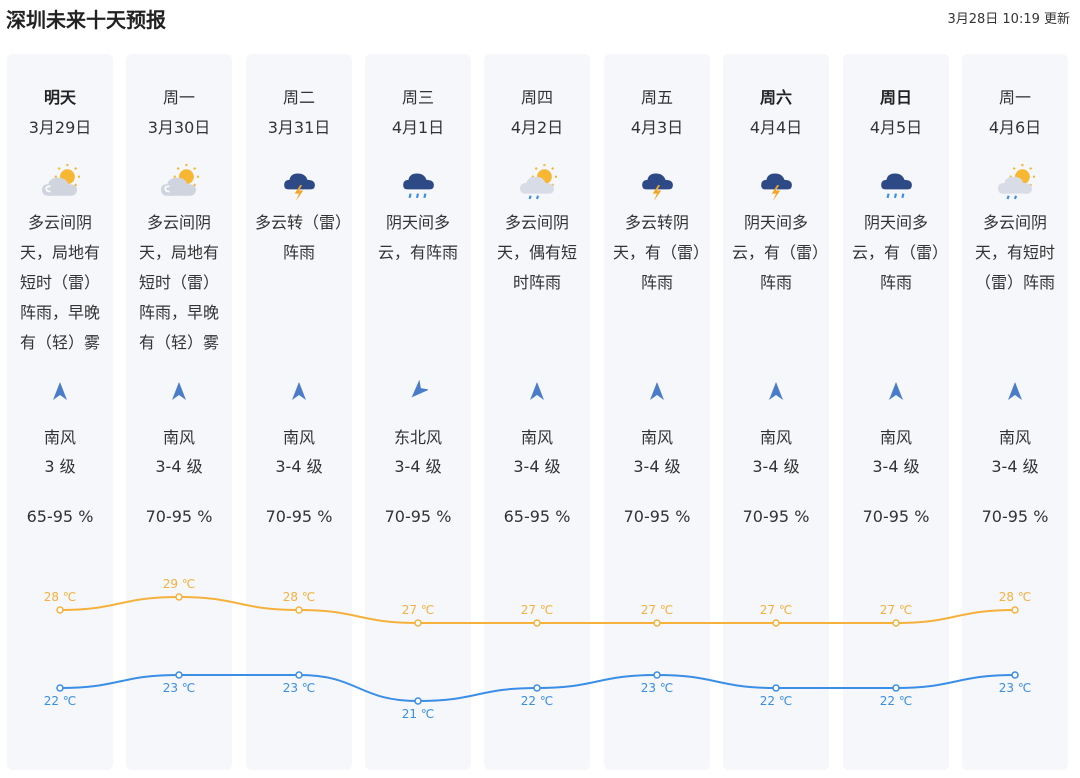 This screenshot has width=1080, height=778. What do you see at coordinates (536, 97) in the screenshot?
I see `day-label: 周四` at bounding box center [536, 97].